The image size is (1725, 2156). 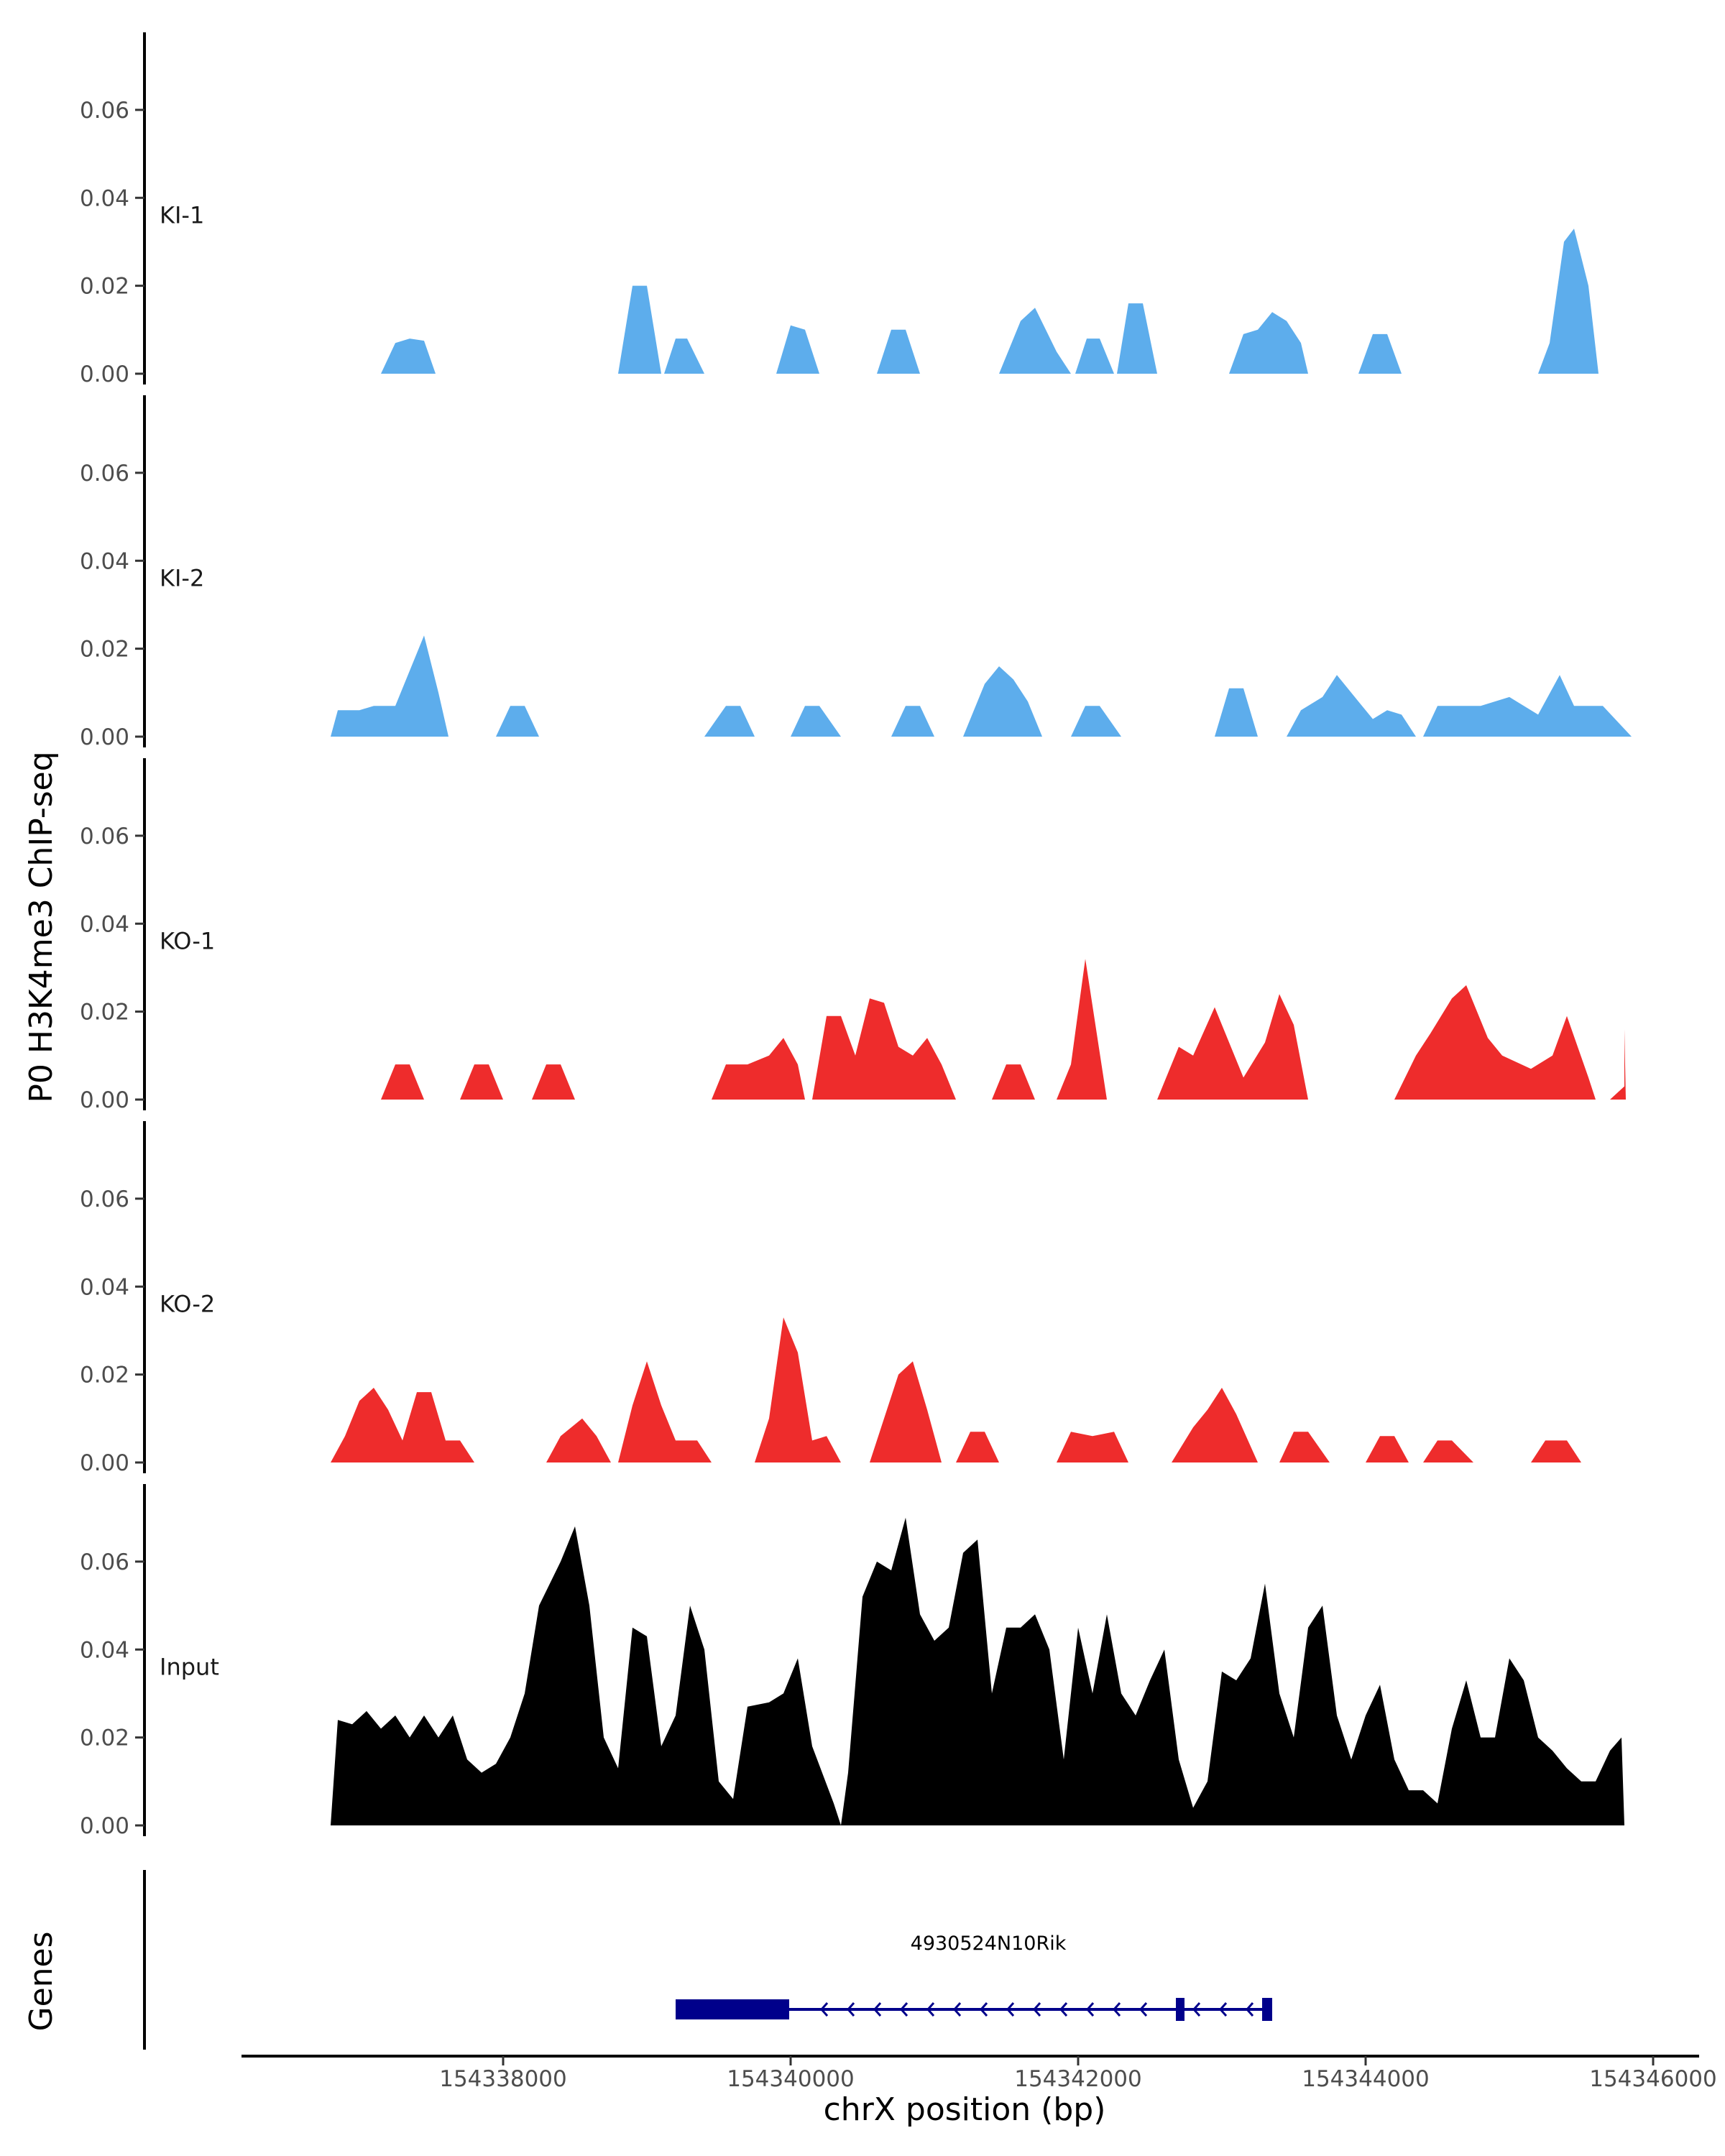 What do you see at coordinates (1078, 2079) in the screenshot?
I see `x-tick-label: 154342000` at bounding box center [1078, 2079].